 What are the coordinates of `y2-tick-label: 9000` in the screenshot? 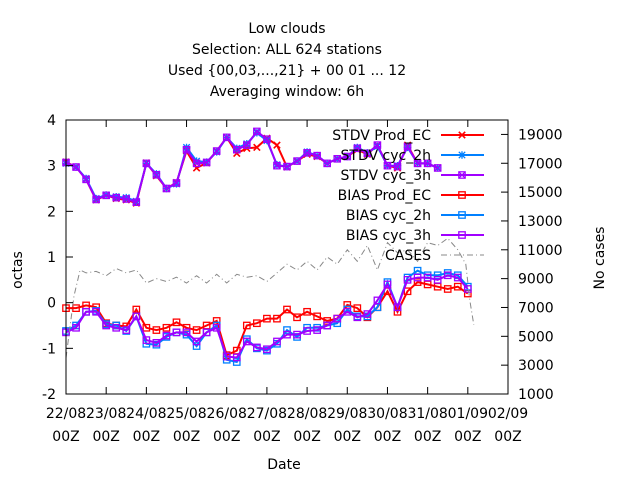 It's located at (536, 280).